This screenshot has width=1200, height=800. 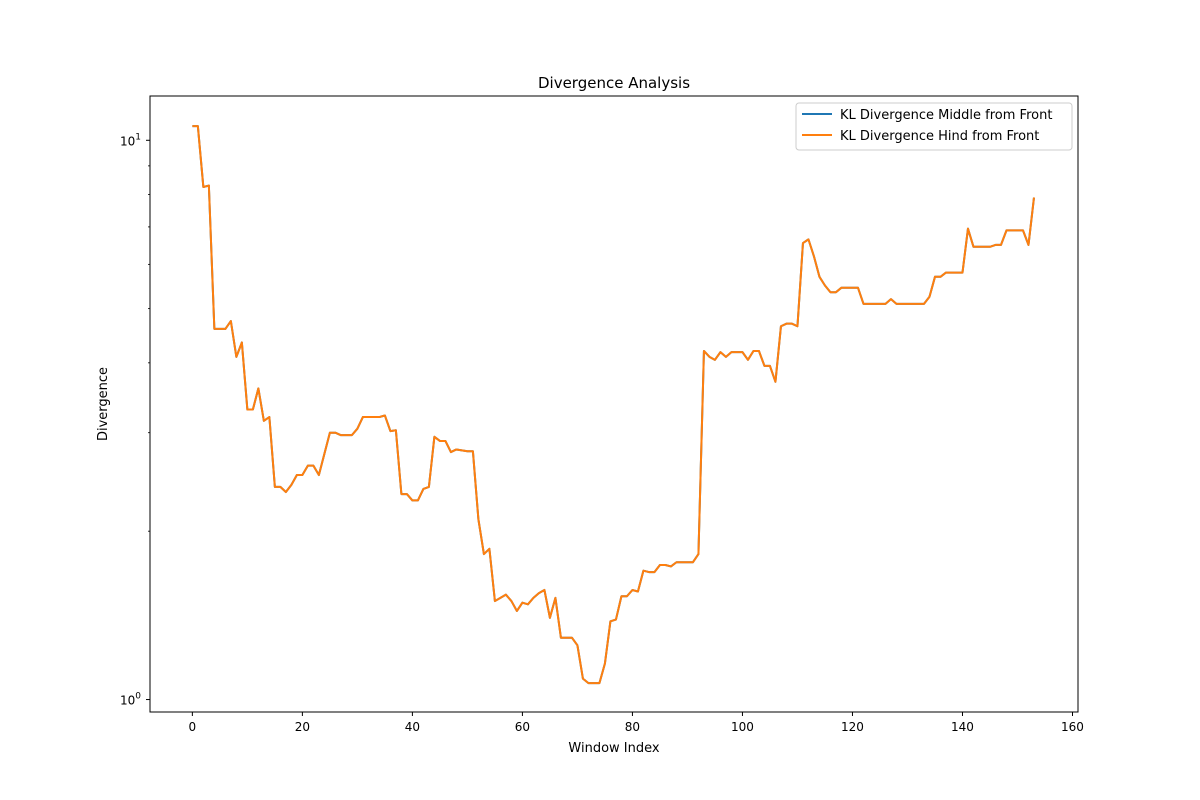 I want to click on x-tick-label: 80, so click(x=632, y=727).